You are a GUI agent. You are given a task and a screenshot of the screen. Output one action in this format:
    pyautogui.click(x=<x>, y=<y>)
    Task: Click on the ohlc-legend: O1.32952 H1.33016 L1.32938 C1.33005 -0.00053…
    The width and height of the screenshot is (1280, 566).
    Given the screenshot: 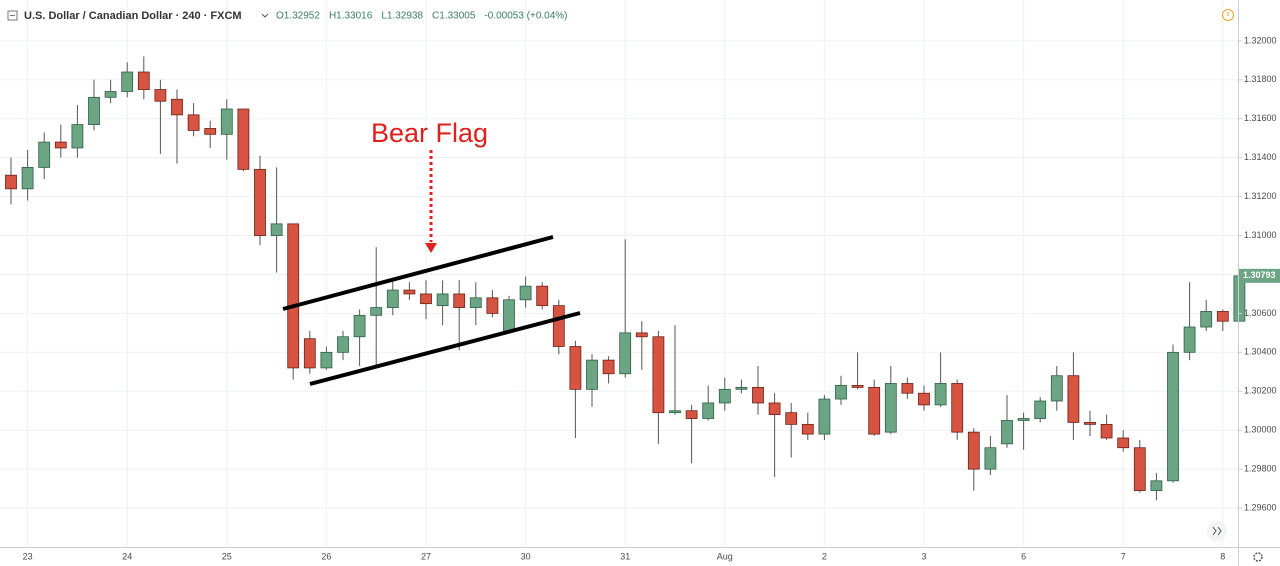 What is the action you would take?
    pyautogui.click(x=422, y=16)
    